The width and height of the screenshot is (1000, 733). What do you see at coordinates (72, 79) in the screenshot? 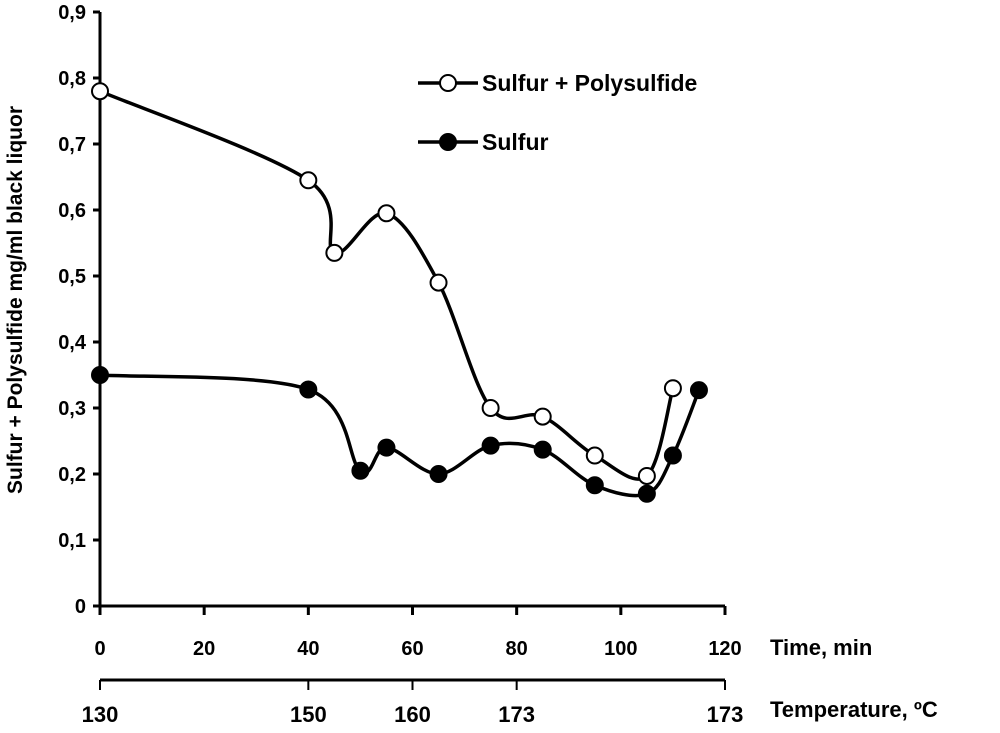
I see `y-tick-label: 0,8` at bounding box center [72, 79].